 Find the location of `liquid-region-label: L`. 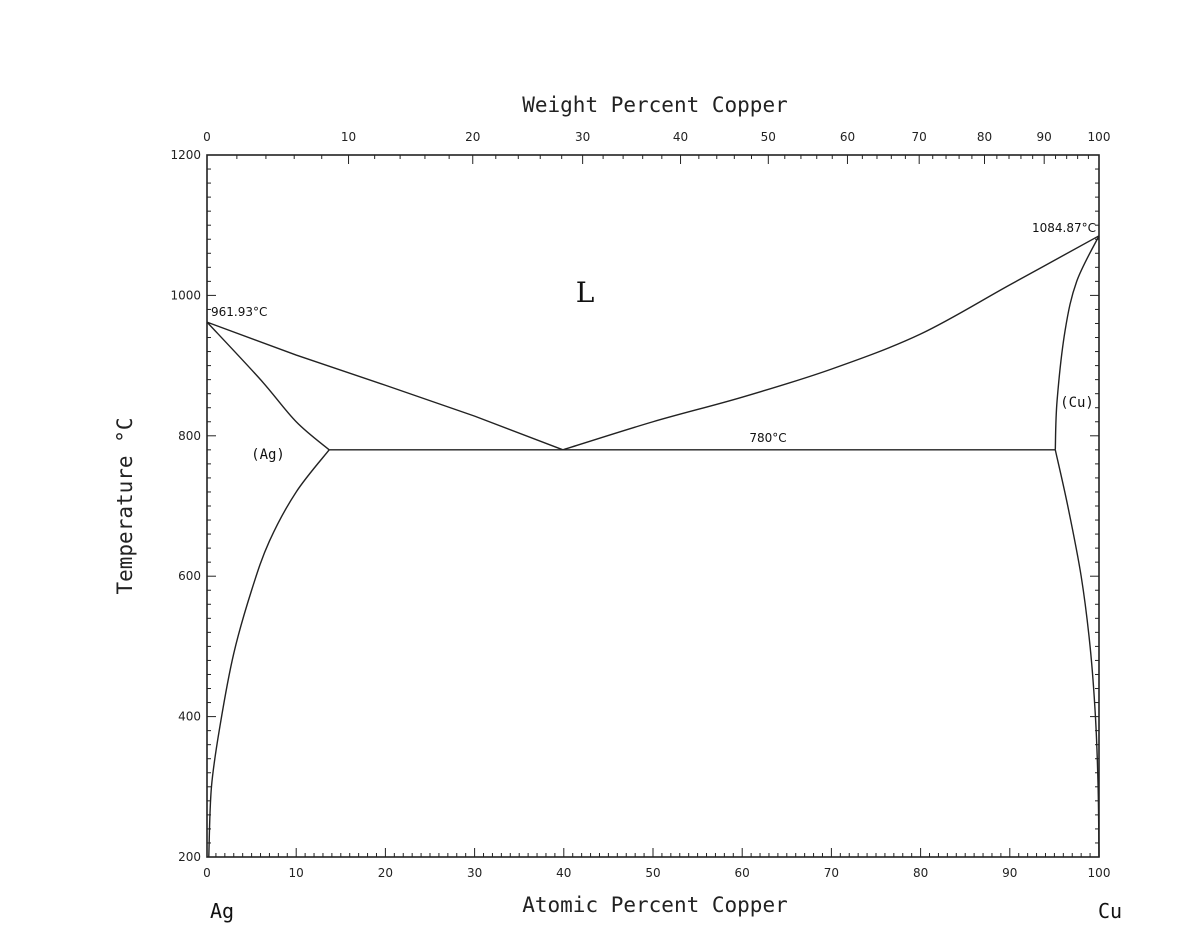

liquid-region-label: L is located at coordinates (585, 292).